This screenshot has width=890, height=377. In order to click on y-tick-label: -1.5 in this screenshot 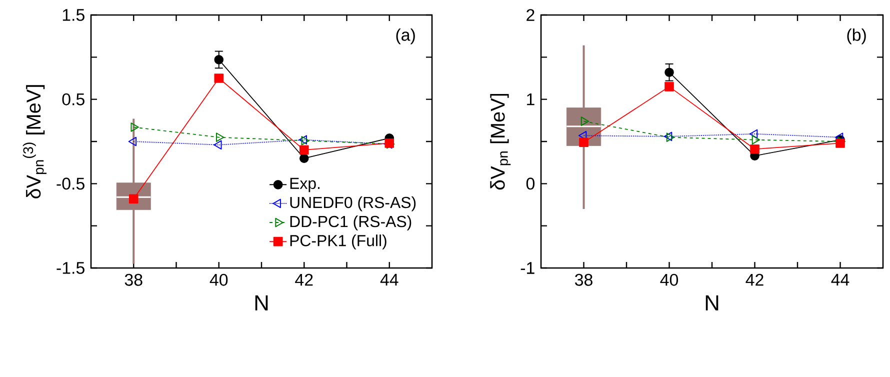, I will do `click(70, 268)`.